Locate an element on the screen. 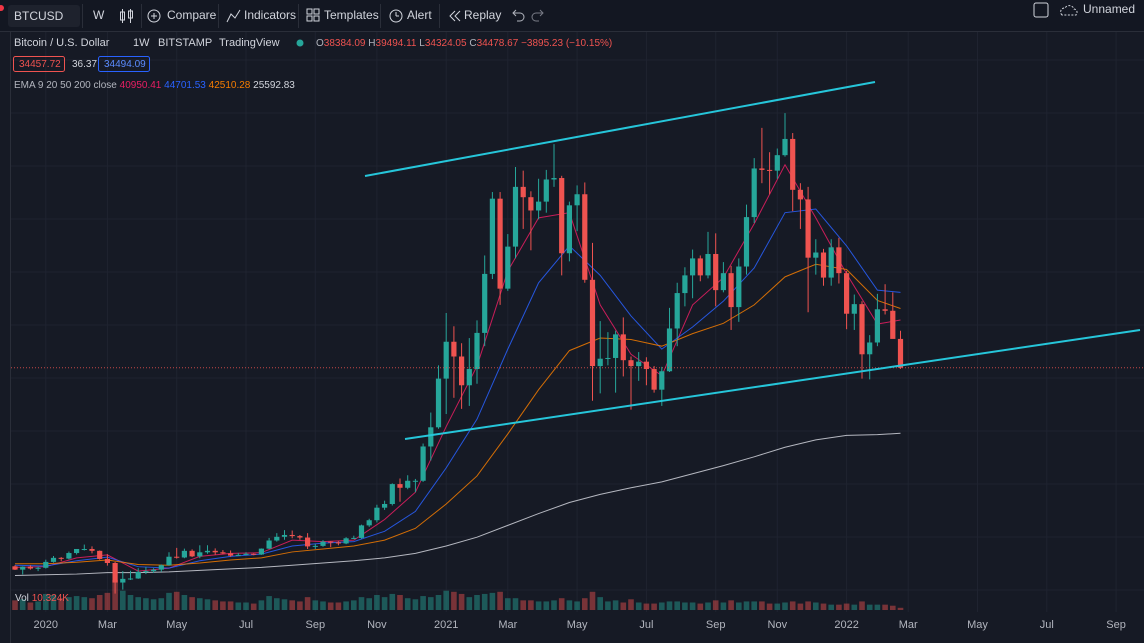 The width and height of the screenshot is (1144, 643). alert-icon is located at coordinates (396, 16).